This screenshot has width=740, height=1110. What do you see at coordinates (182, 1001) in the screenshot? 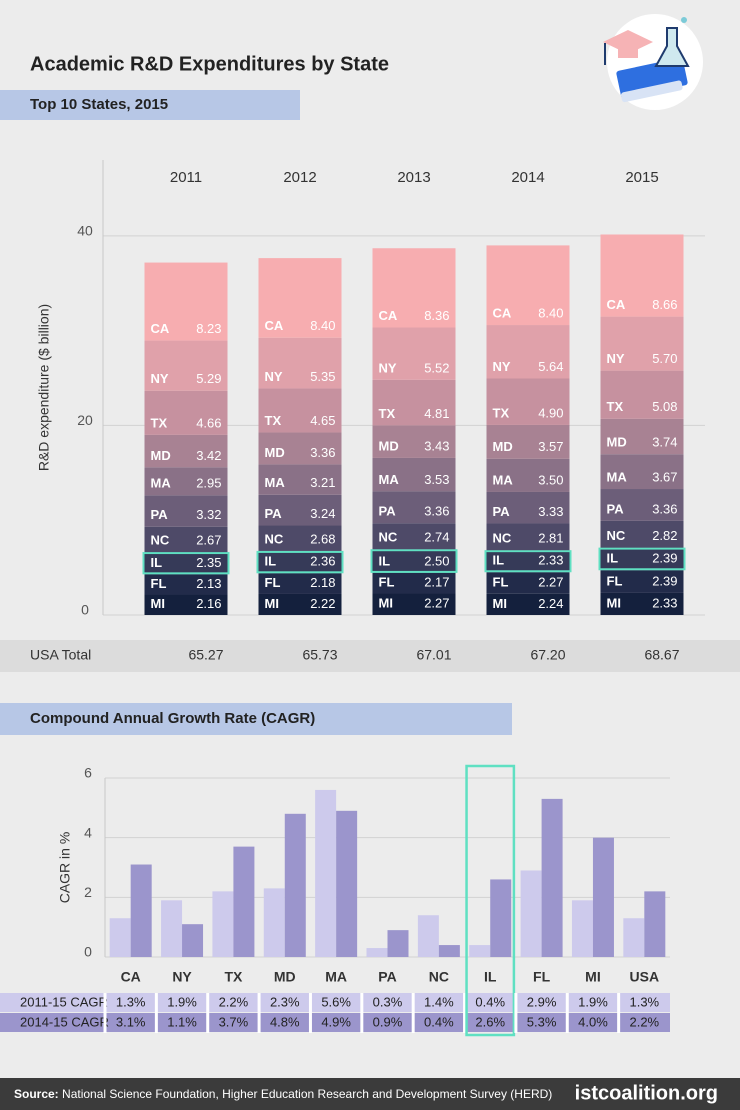
I see `cell-value: 1.9%` at bounding box center [182, 1001].